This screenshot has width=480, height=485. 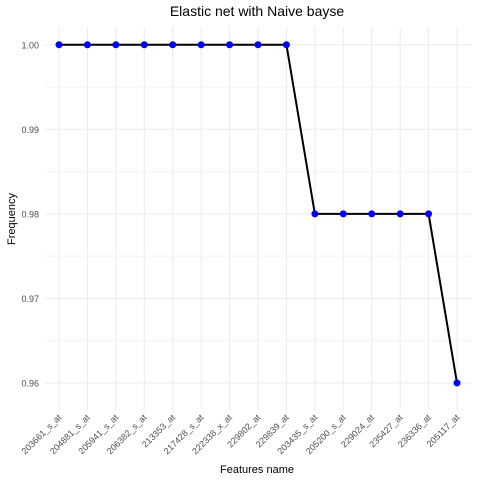 I want to click on y-axis-ticks: 0.96 0.97 0.98 0.99 1.00, so click(x=30, y=214).